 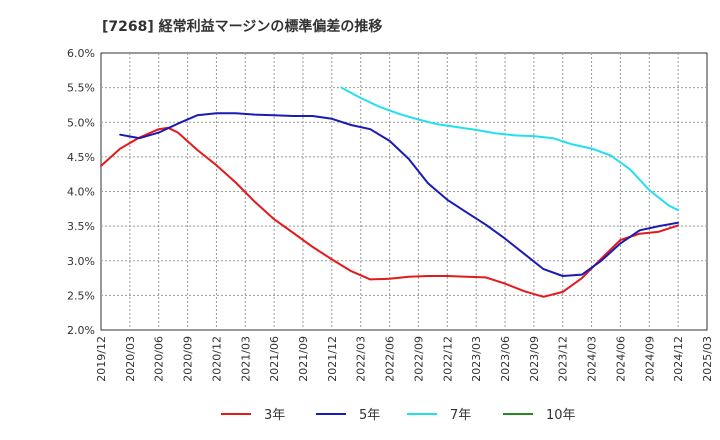 What do you see at coordinates (81, 122) in the screenshot?
I see `y-tick-label: 5.0%` at bounding box center [81, 122].